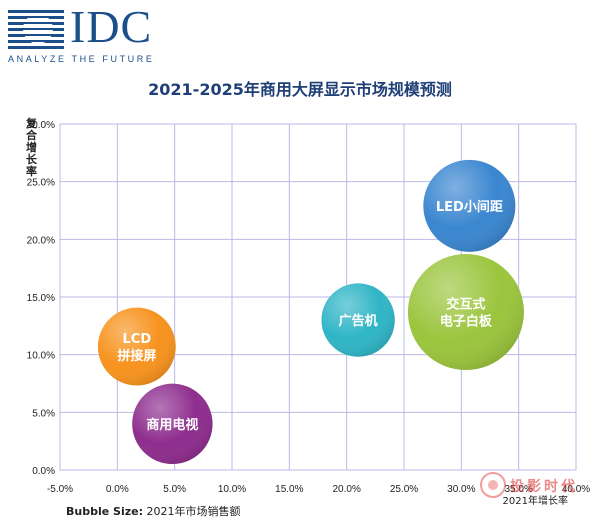  Describe the element at coordinates (41, 125) in the screenshot. I see `y-tick-label: 30.0%` at that location.